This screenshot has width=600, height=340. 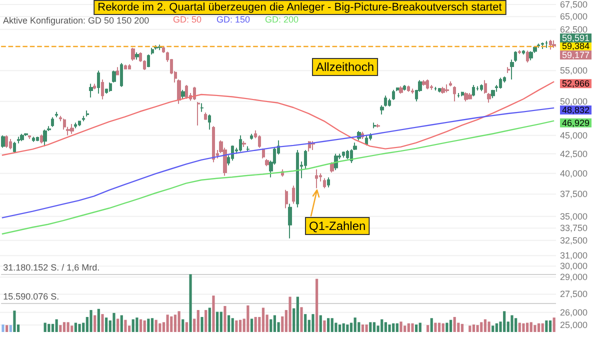 I want to click on text: GD: 200, so click(x=282, y=19).